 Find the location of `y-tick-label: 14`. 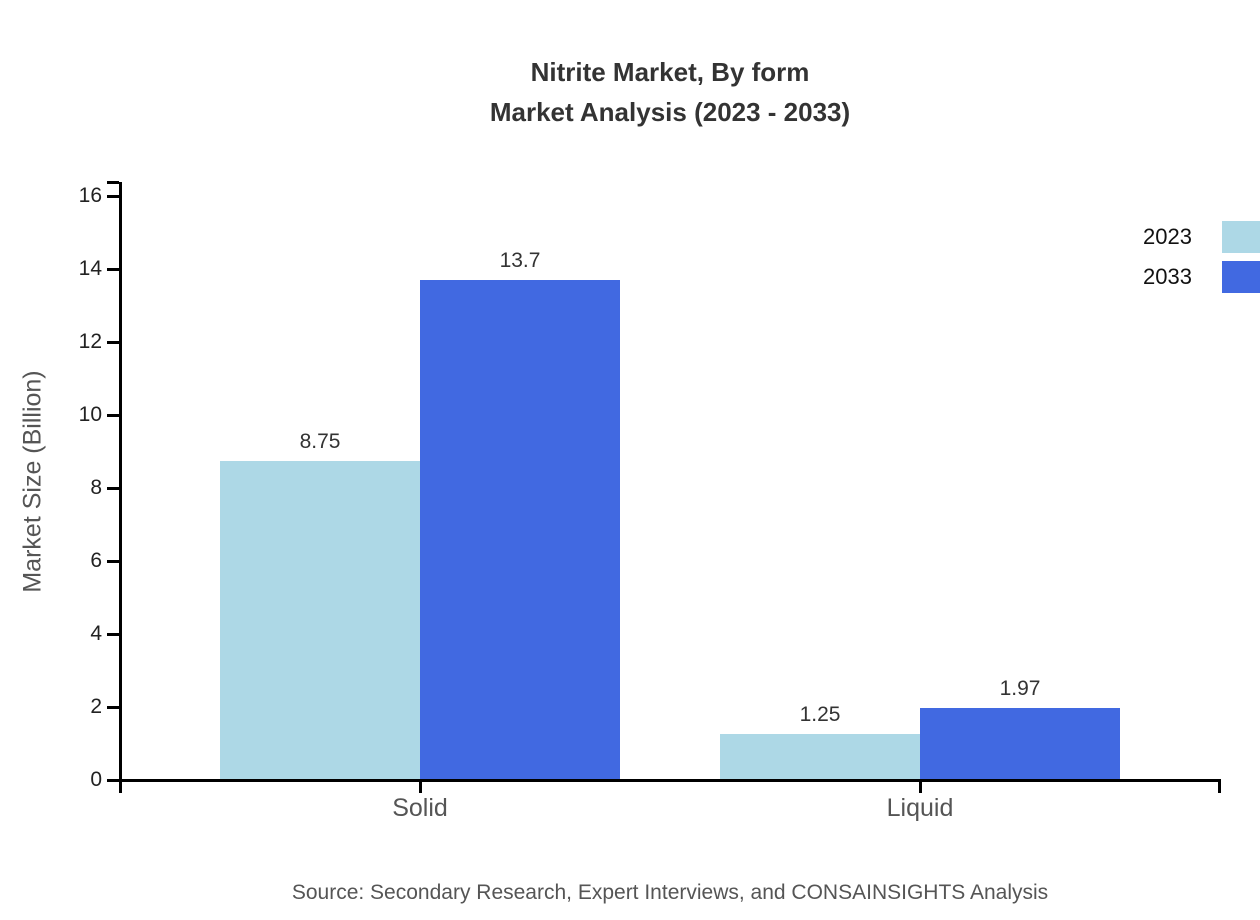

y-tick-label: 14 is located at coordinates (90, 268).